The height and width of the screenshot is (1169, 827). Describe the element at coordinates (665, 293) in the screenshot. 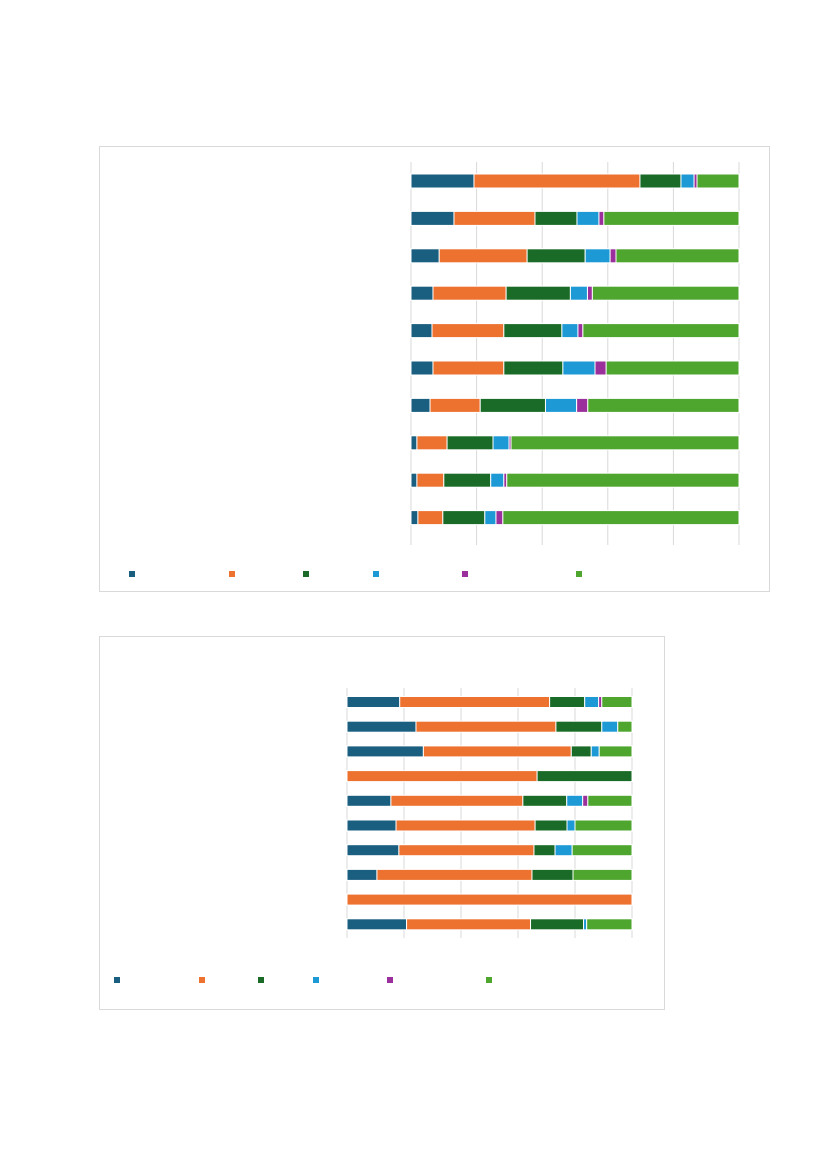

I see `bar-segment-row4-series6` at that location.